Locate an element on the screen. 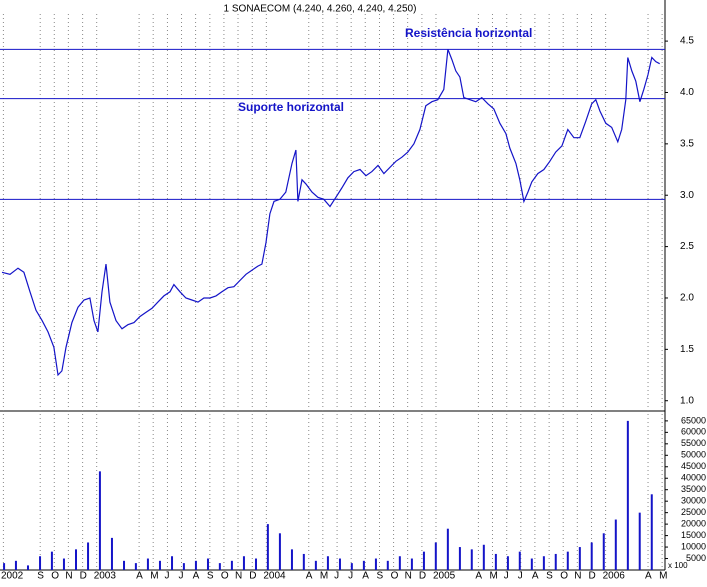  y-tick-label: 40000 is located at coordinates (693, 478).